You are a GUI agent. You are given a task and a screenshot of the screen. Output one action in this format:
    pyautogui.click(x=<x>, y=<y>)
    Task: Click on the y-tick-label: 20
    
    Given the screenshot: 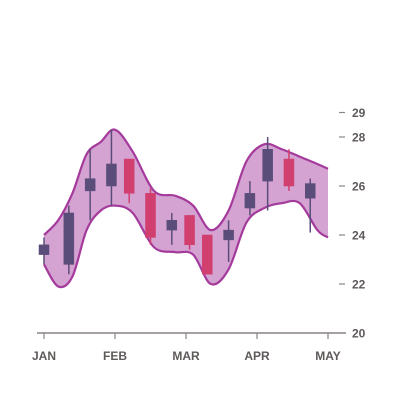 What is the action you would take?
    pyautogui.click(x=359, y=334)
    